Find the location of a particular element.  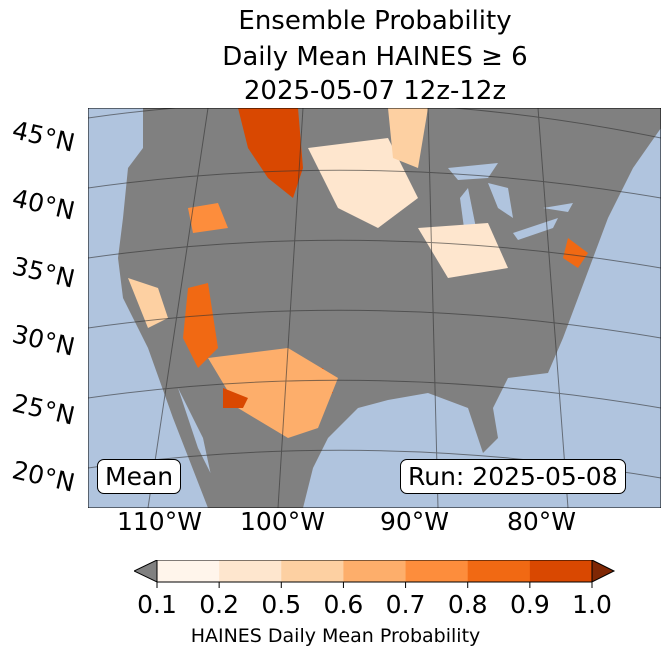

title-line-3: 2025-05-07 12z-12z is located at coordinates (375, 91).